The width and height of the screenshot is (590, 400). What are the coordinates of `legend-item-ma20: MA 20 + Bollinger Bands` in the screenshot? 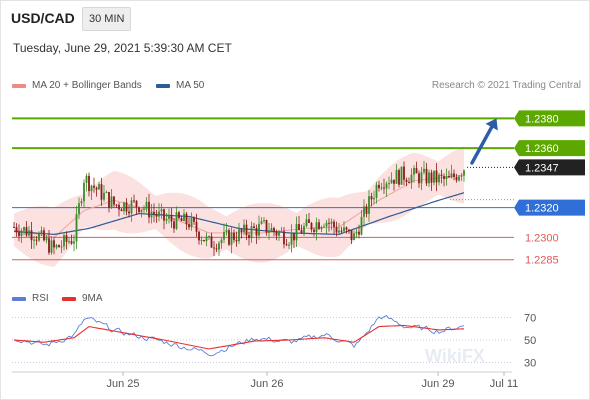 It's located at (77, 85).